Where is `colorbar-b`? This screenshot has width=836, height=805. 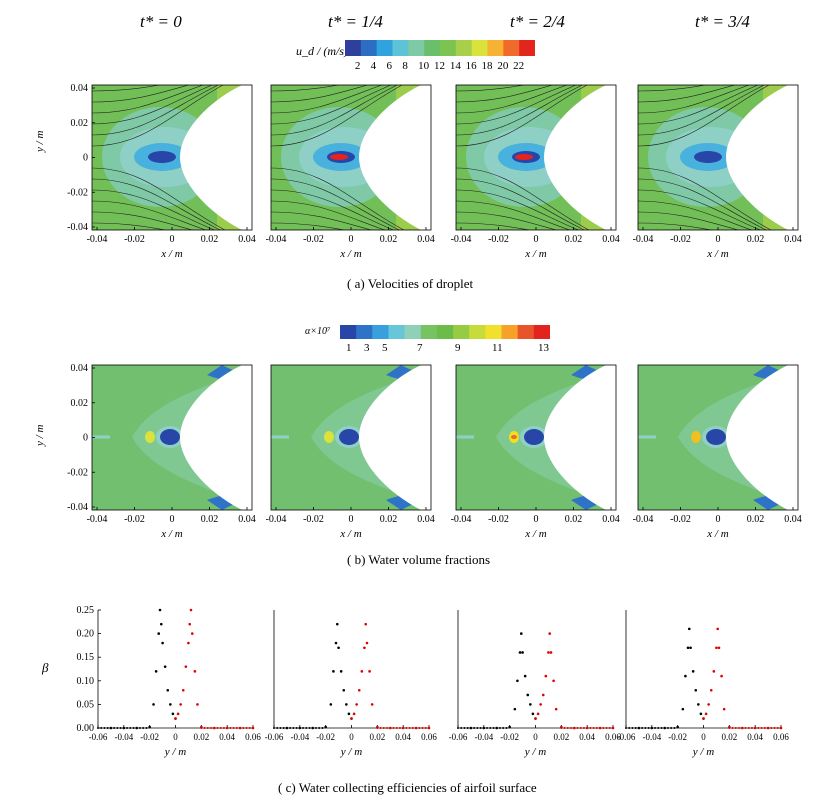 colorbar-b is located at coordinates (445, 332).